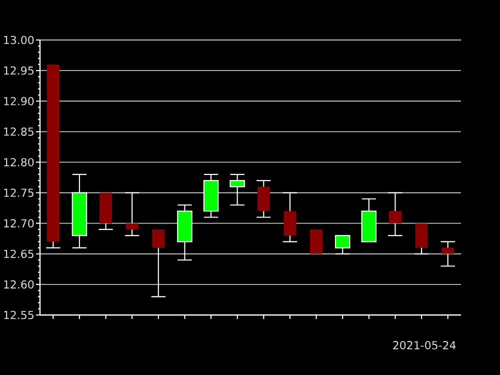  I want to click on y-tick-label: 12.60, so click(19, 284).